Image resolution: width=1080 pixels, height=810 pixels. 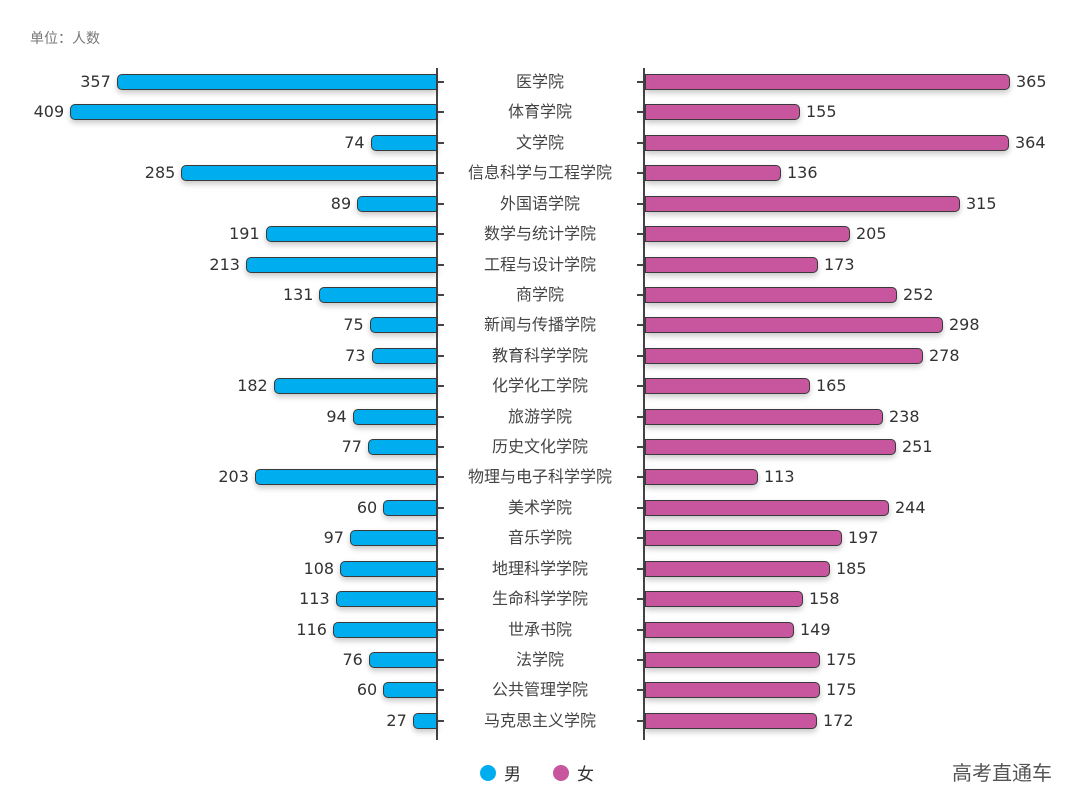 I want to click on chart-row: 409 体育学院 155, so click(x=540, y=112).